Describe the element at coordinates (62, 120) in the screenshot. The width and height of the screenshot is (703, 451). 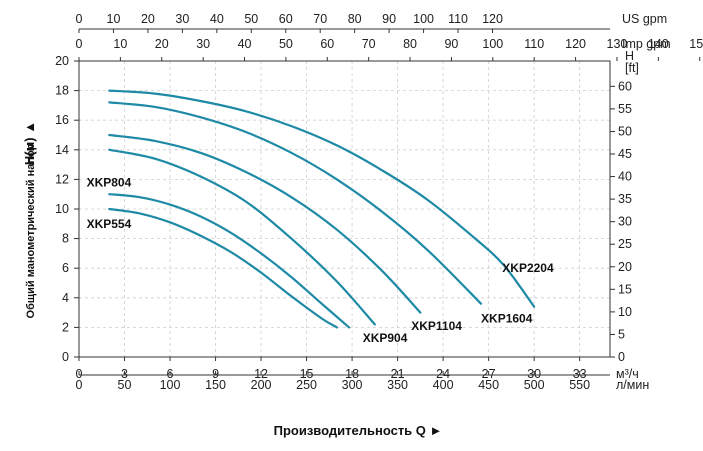
I see `y-tick-label: 16` at that location.